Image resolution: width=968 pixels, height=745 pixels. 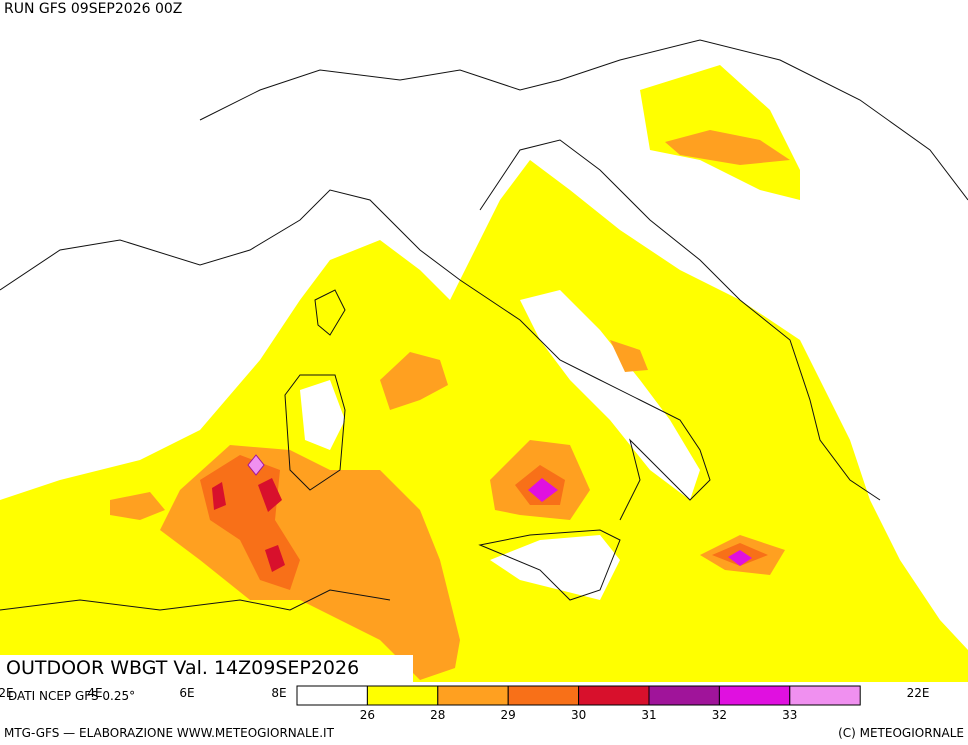 I want to click on legend-label: 31, so click(x=648, y=715).